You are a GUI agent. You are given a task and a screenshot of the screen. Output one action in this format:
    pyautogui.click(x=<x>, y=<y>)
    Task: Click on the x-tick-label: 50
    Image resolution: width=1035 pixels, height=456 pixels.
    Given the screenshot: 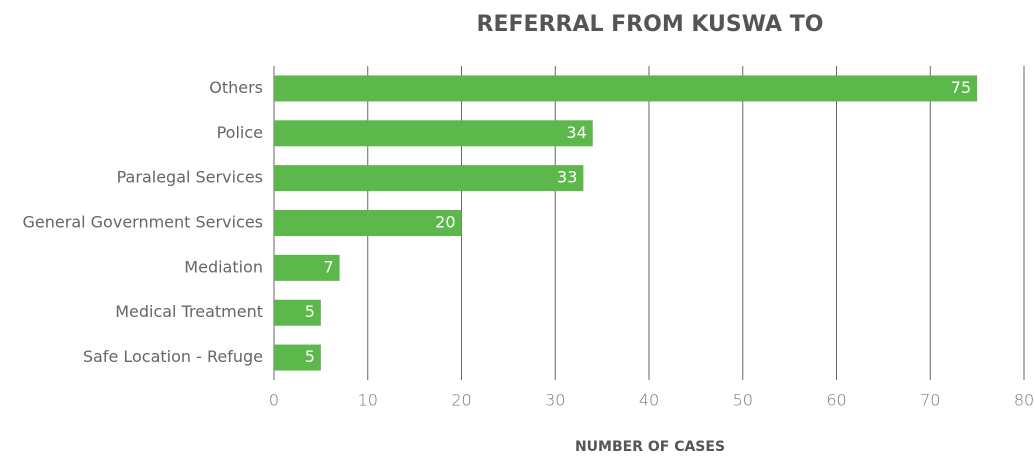 What is the action you would take?
    pyautogui.click(x=743, y=400)
    